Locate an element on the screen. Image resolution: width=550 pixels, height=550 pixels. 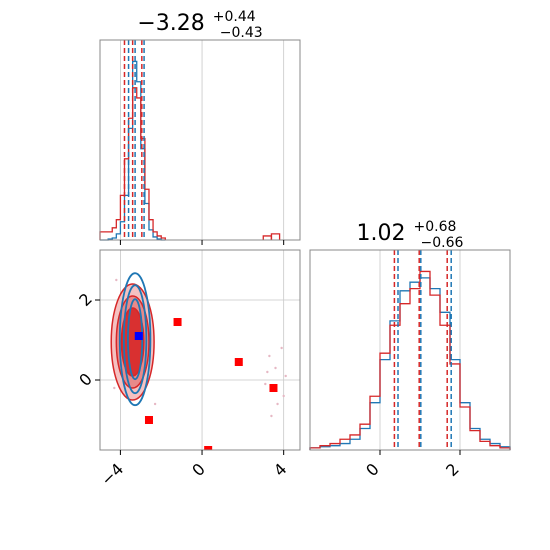
marginal-x-title: −3.28 +0.44 −0.43 is located at coordinates (199, 21).